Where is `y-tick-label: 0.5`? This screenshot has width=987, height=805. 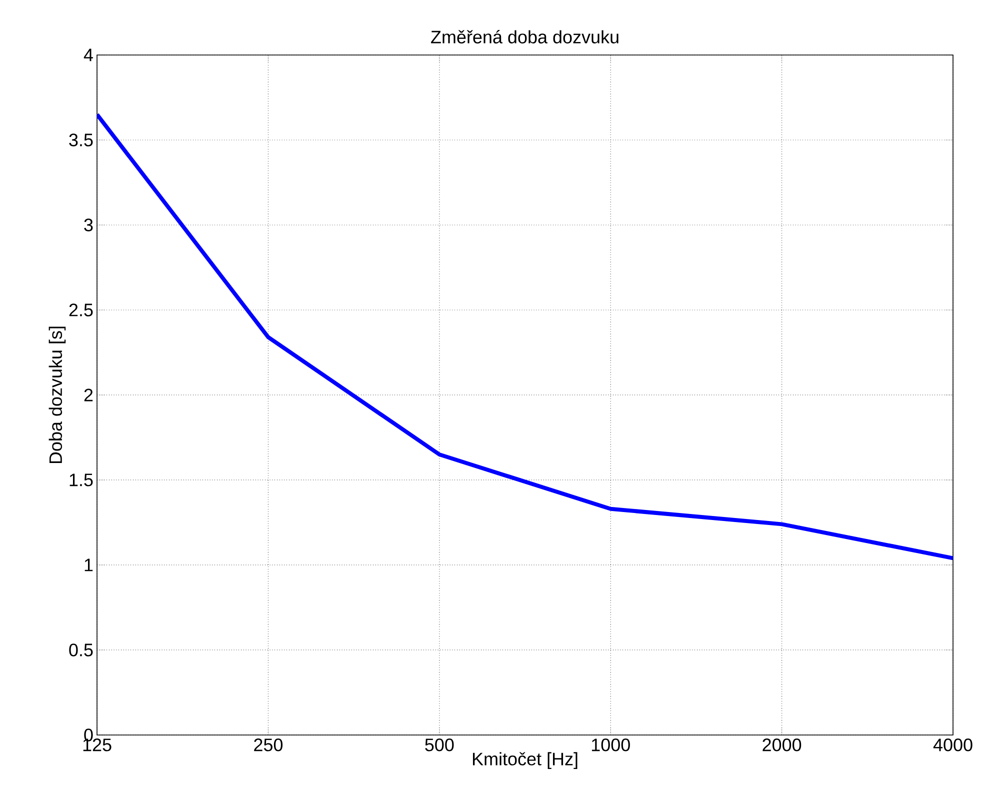 y-tick-label: 0.5 is located at coordinates (81, 650).